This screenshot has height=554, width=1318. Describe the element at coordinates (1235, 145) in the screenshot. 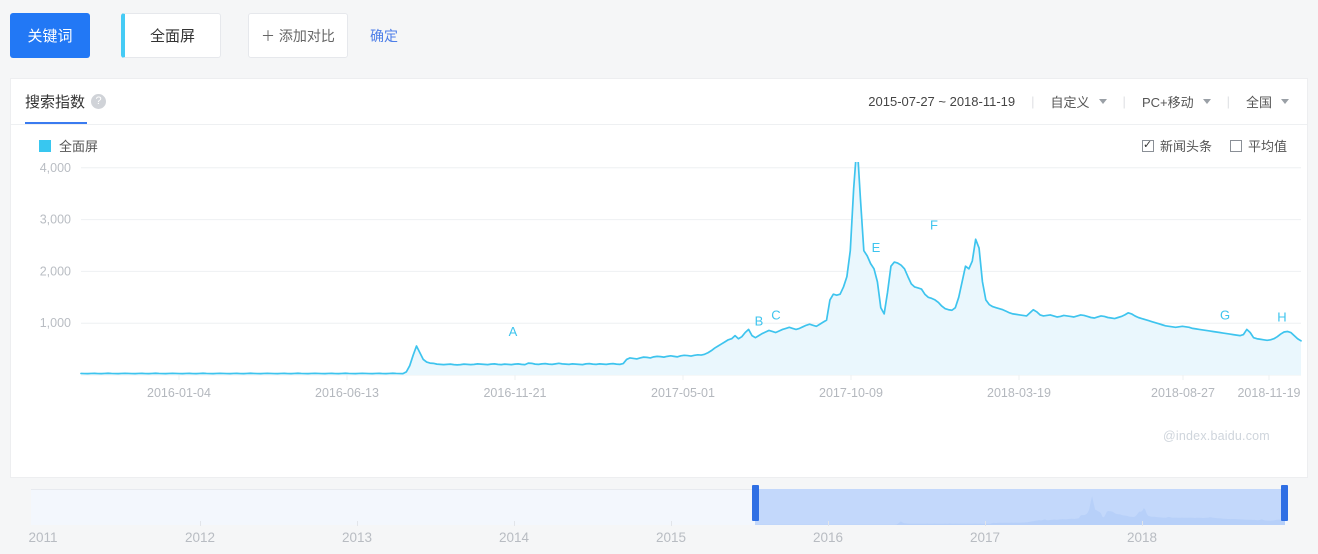

I see `checkbox-unchecked-icon` at that location.